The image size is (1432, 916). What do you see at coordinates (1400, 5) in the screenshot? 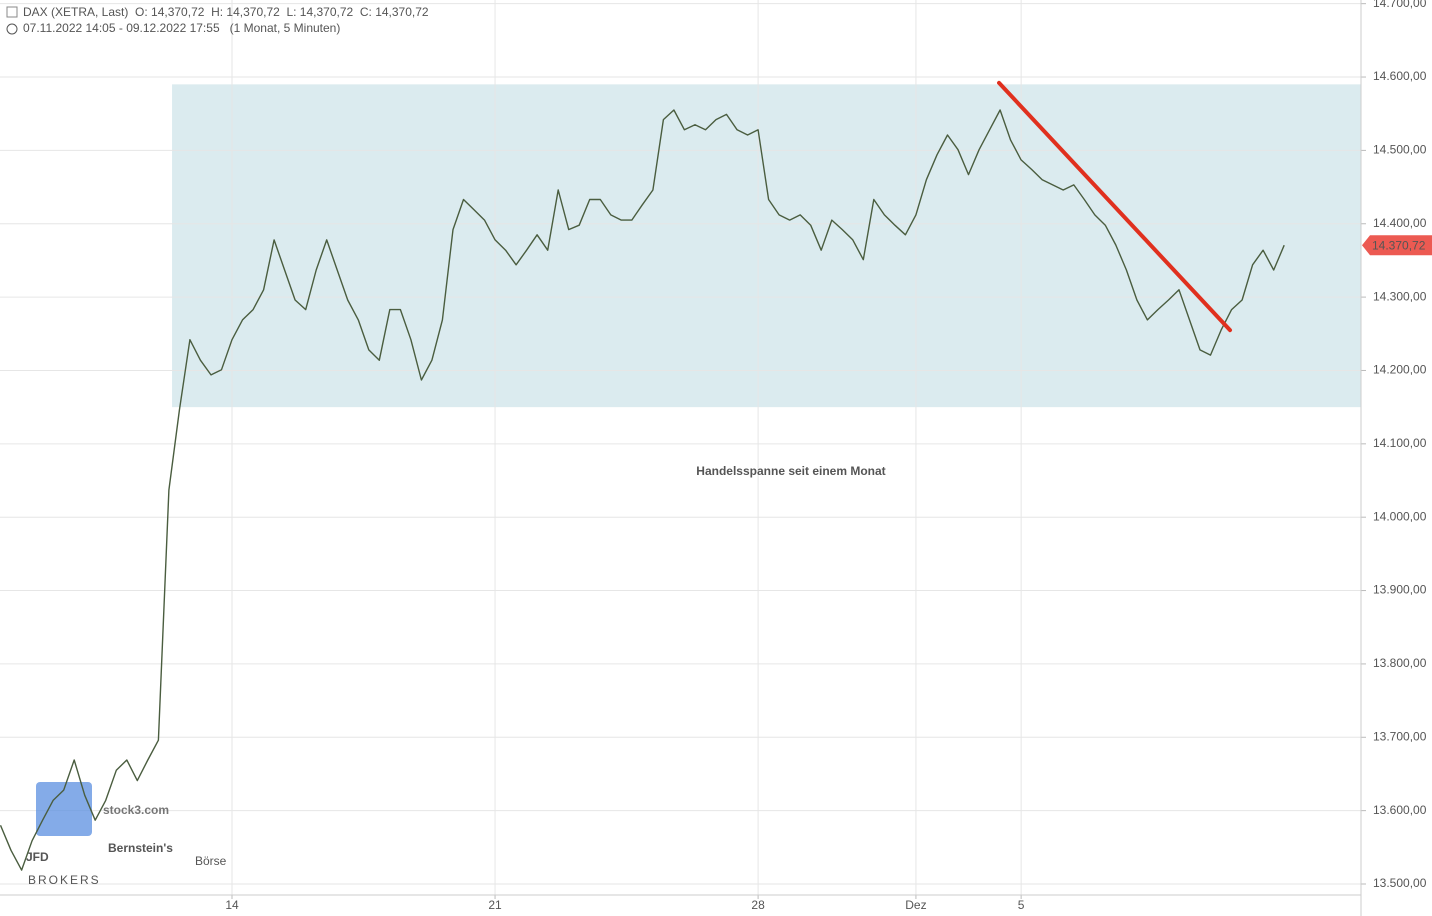
I see `y-tick-label: 14.700,00` at bounding box center [1400, 5].